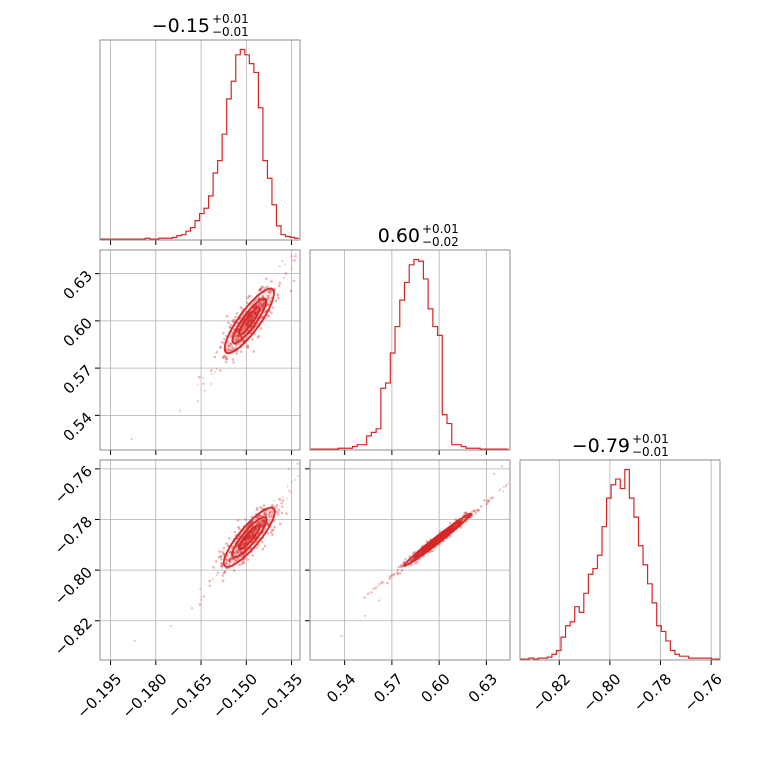 This screenshot has height=760, width=760. I want to click on contour-level, so click(249, 537).